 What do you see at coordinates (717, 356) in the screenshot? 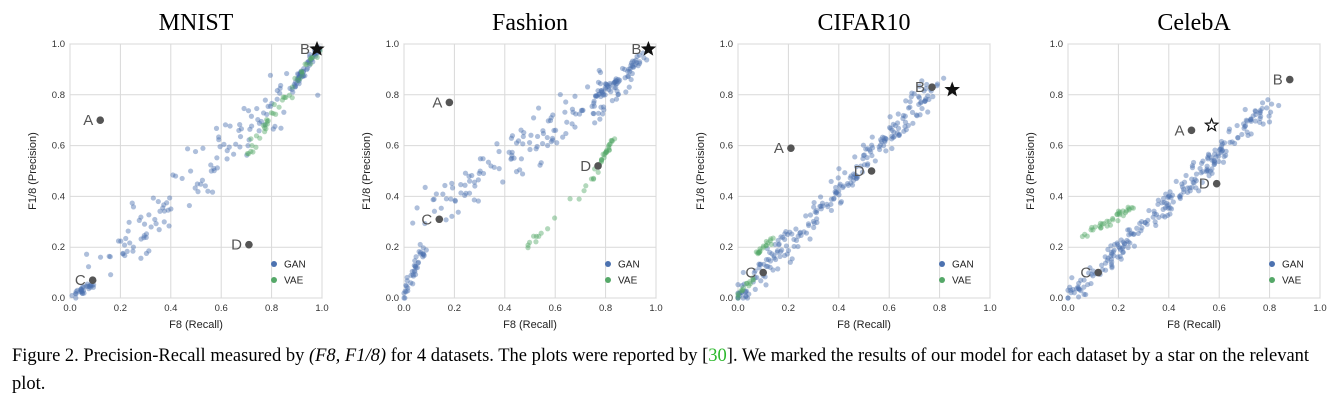
I see `caption-citation-link: 30` at bounding box center [717, 356].